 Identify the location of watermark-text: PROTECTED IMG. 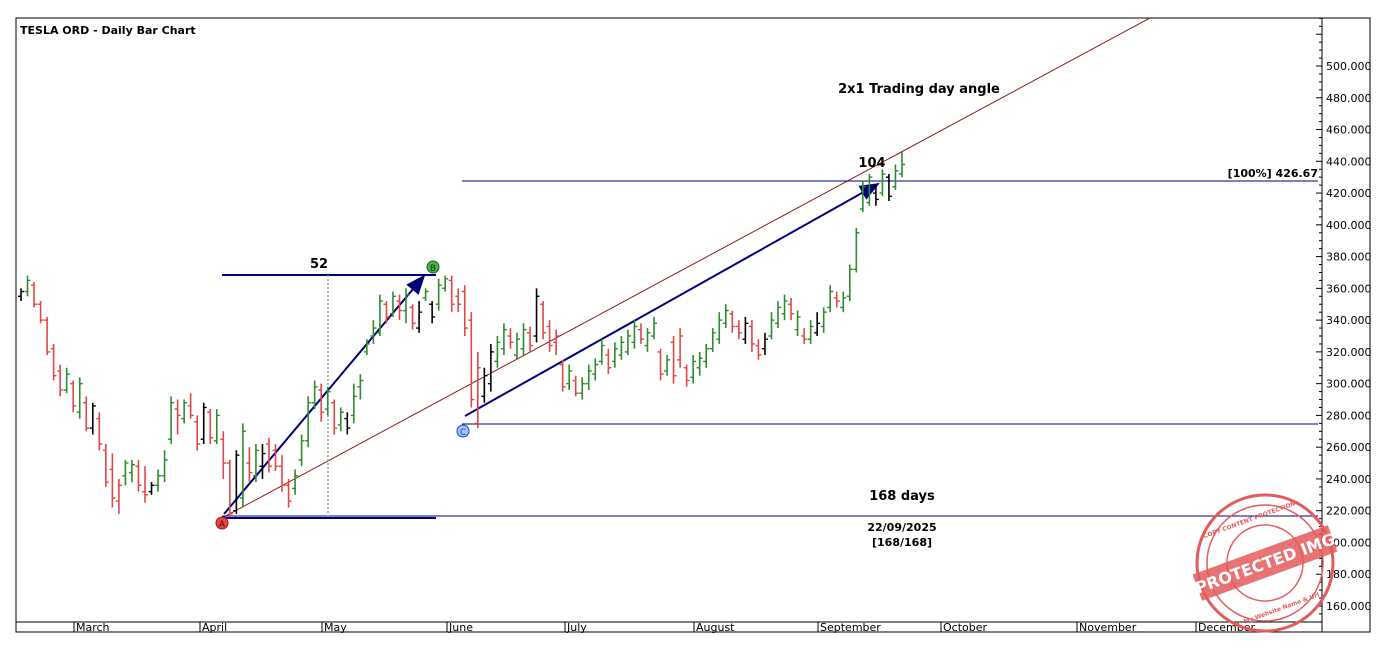
(1265, 563).